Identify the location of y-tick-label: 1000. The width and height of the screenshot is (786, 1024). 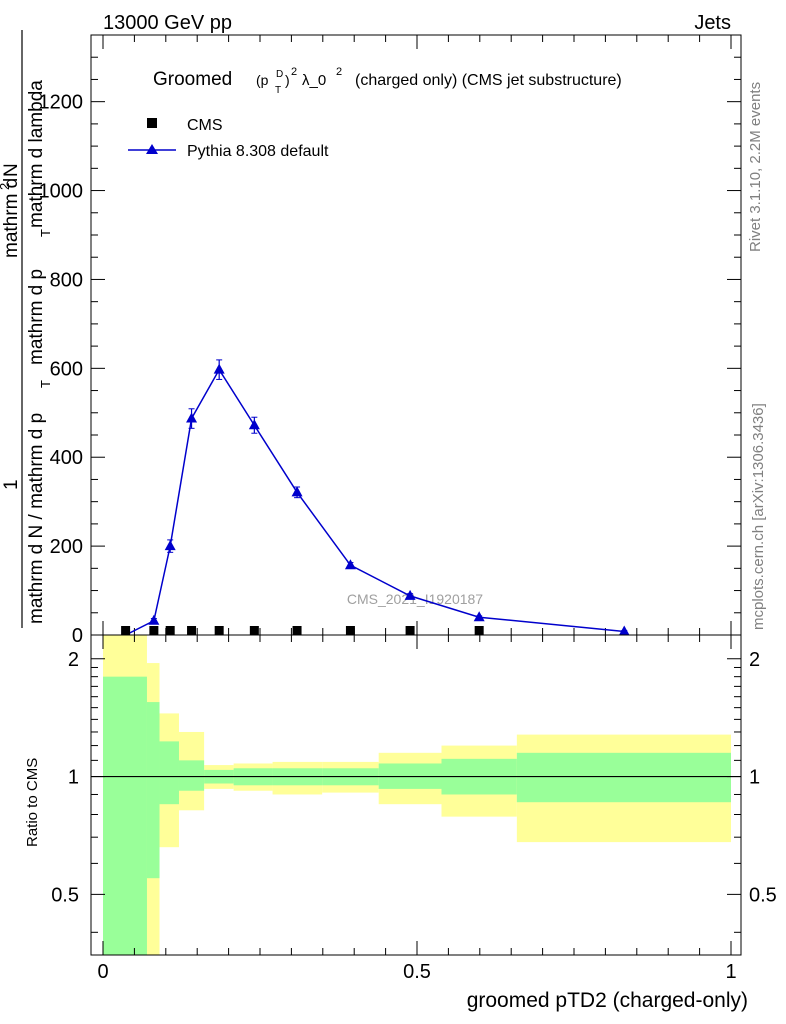
(61, 192).